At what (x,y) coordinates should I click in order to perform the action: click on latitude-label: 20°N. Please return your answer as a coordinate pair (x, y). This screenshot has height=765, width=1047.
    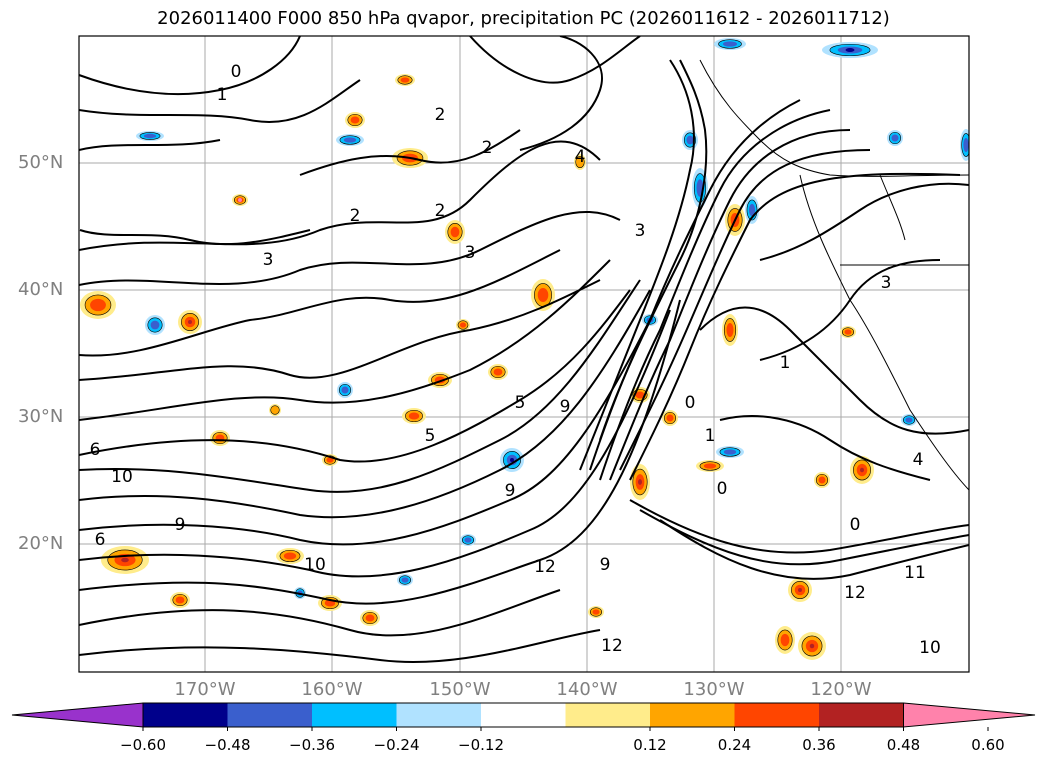
    Looking at the image, I should click on (41, 543).